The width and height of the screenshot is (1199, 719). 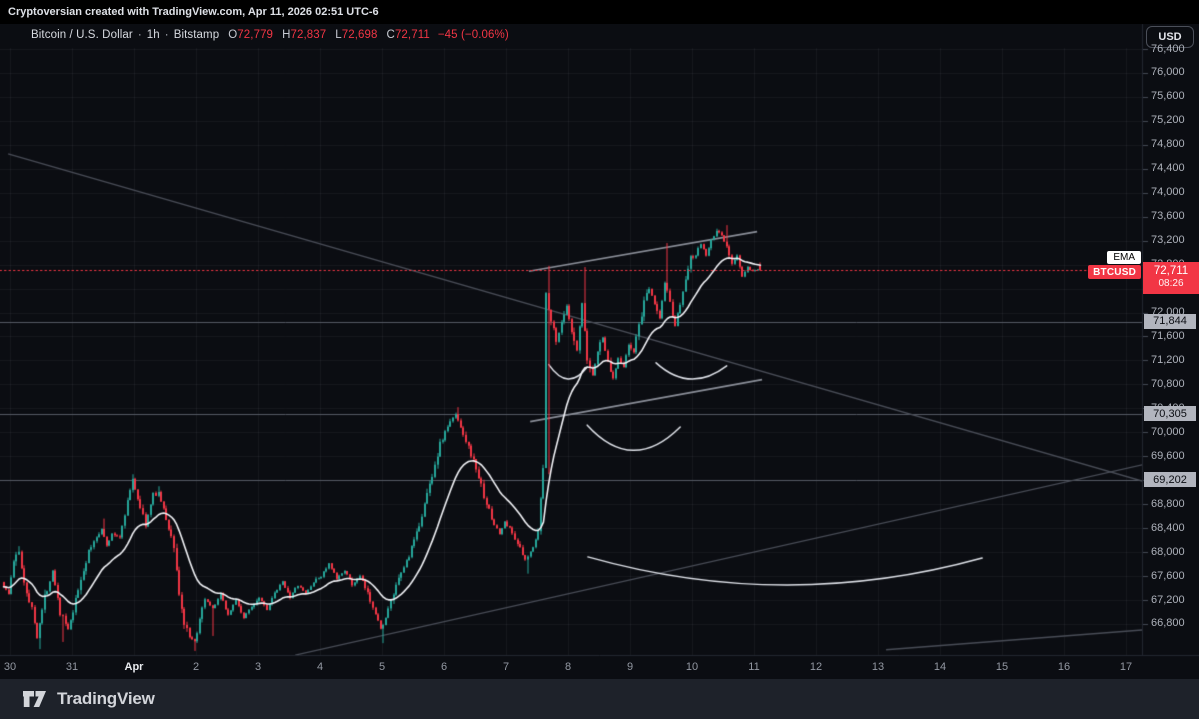 I want to click on interval-label: 1h, so click(x=153, y=35).